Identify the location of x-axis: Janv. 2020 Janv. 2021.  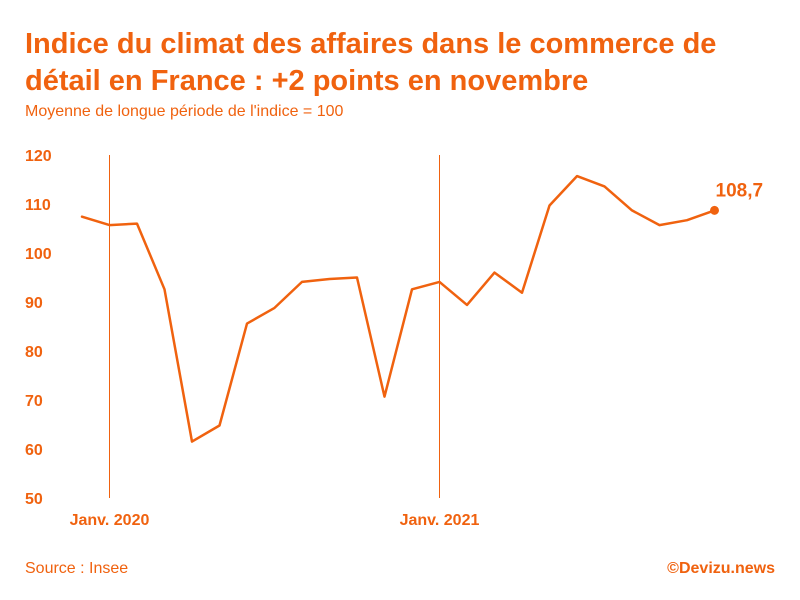
(275, 520).